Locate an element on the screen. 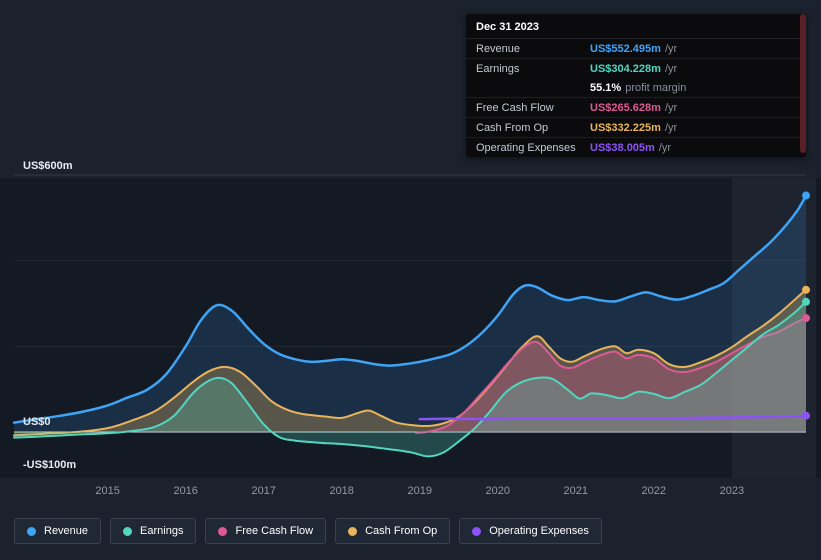  legend-swatch-earnings is located at coordinates (128, 531).